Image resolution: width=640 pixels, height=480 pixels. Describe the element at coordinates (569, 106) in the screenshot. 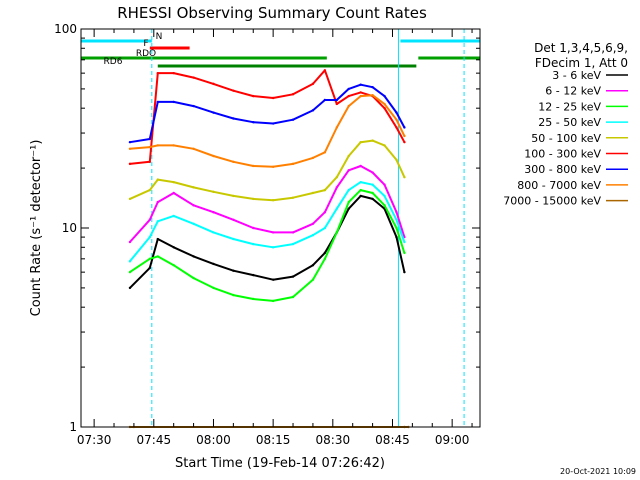

I see `legend-entry: 12 - 25 keV` at that location.